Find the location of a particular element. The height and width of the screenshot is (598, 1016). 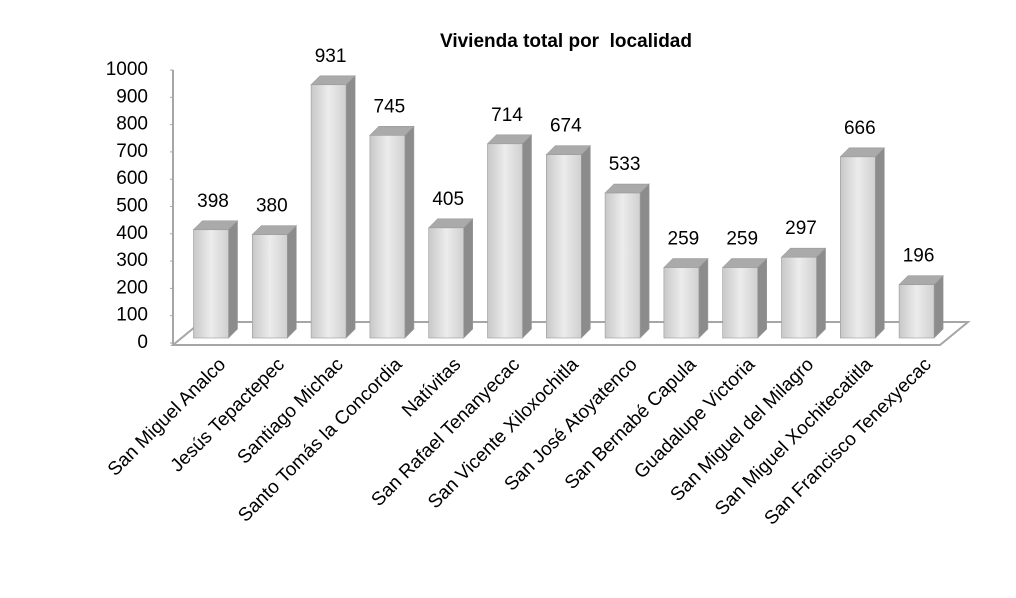

value-label: 714 is located at coordinates (507, 115).